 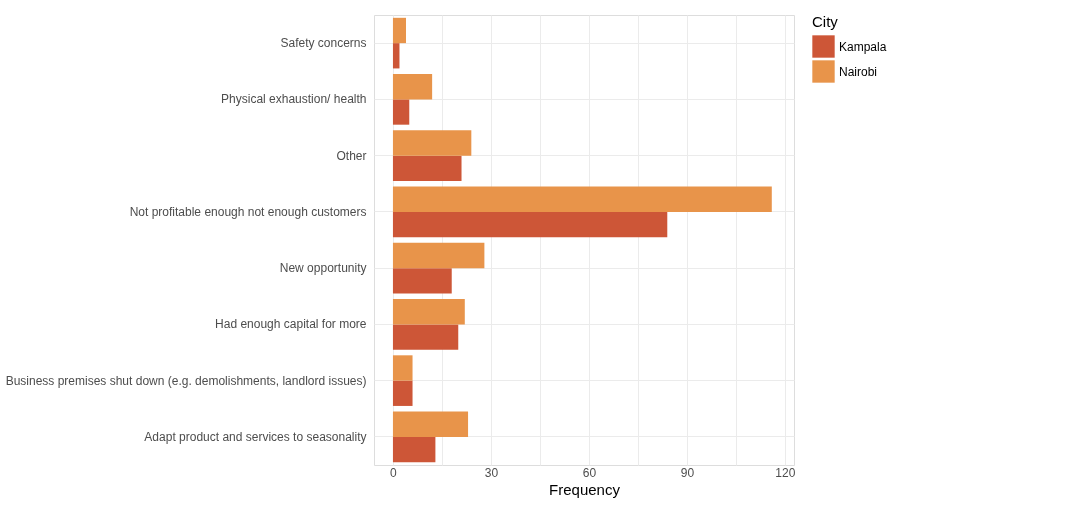 What do you see at coordinates (585, 489) in the screenshot?
I see `x-axis-title: Frequency` at bounding box center [585, 489].